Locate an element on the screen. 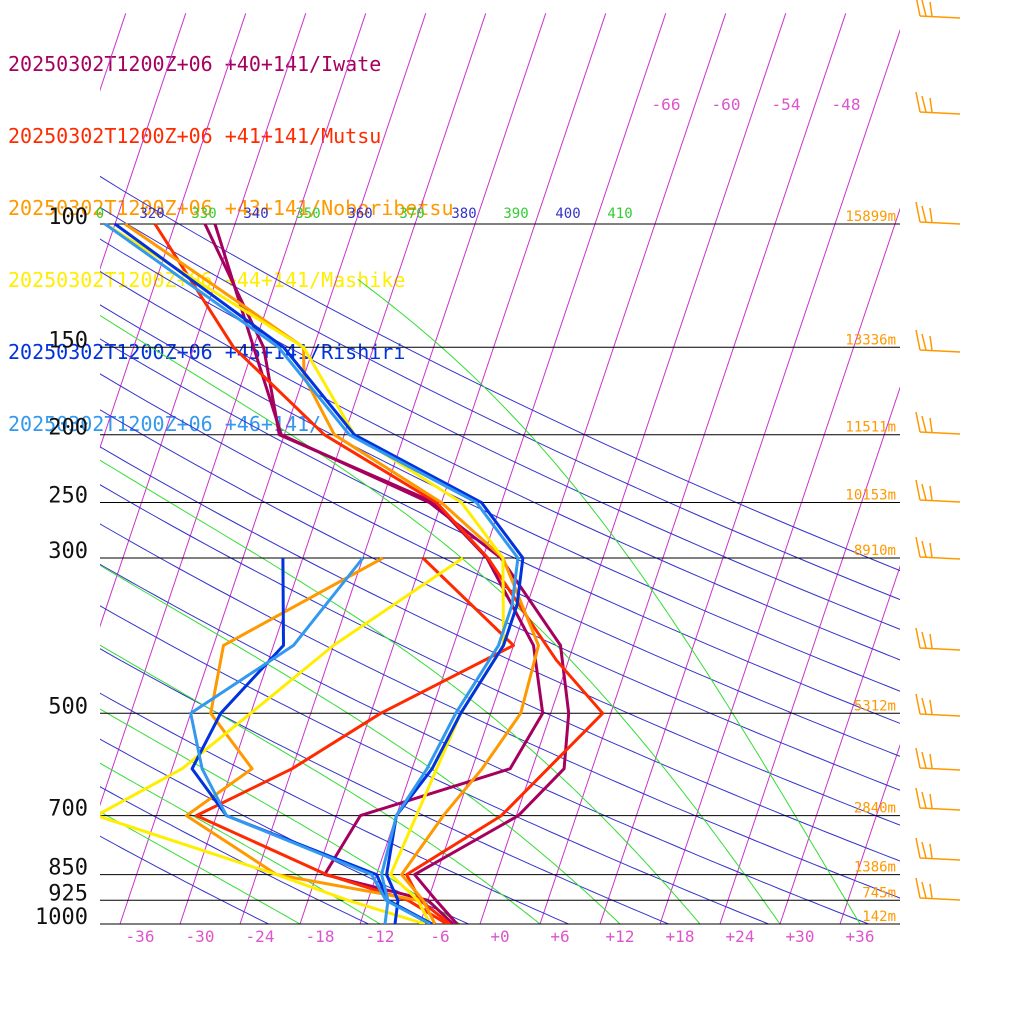 This screenshot has width=1024, height=1024. theta-label: 390 is located at coordinates (515, 214).